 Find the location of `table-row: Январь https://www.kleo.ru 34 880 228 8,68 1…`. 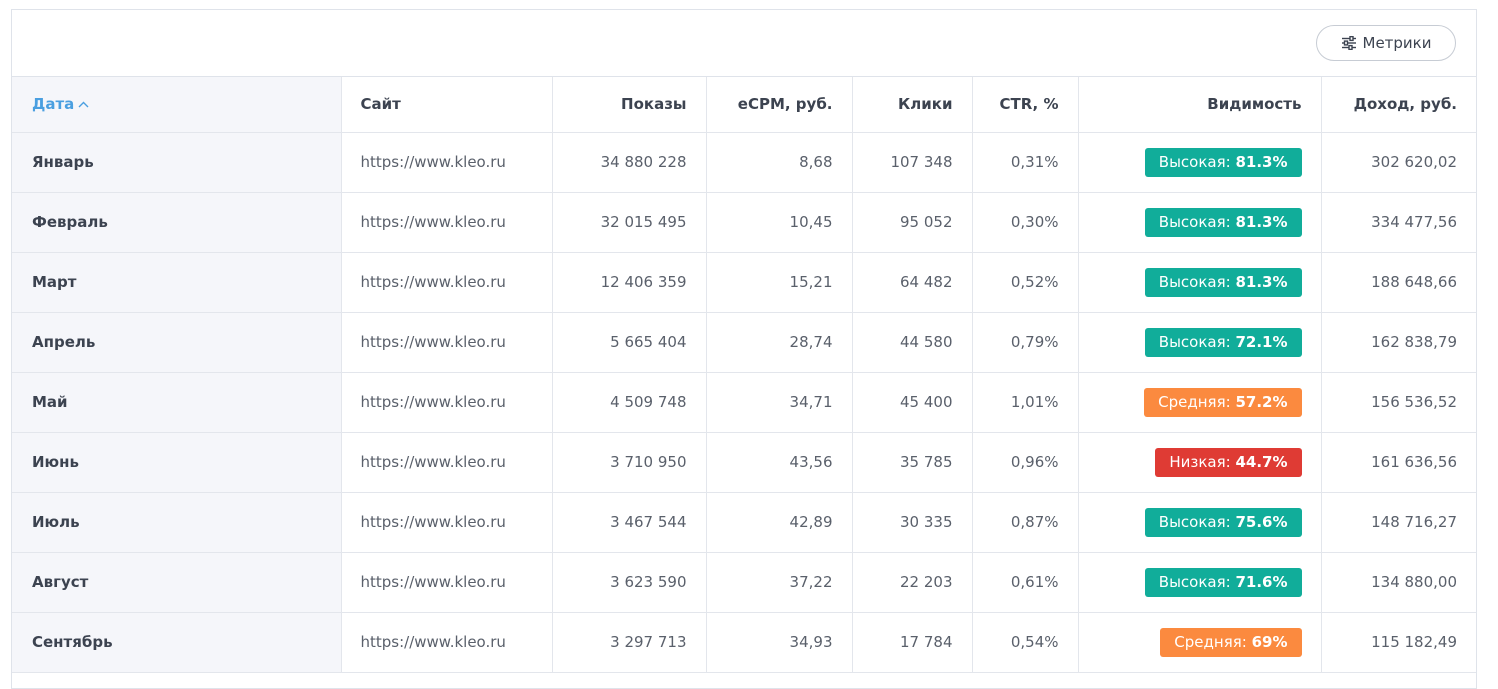

table-row: Январь https://www.kleo.ru 34 880 228 8,68 1… is located at coordinates (744, 162).